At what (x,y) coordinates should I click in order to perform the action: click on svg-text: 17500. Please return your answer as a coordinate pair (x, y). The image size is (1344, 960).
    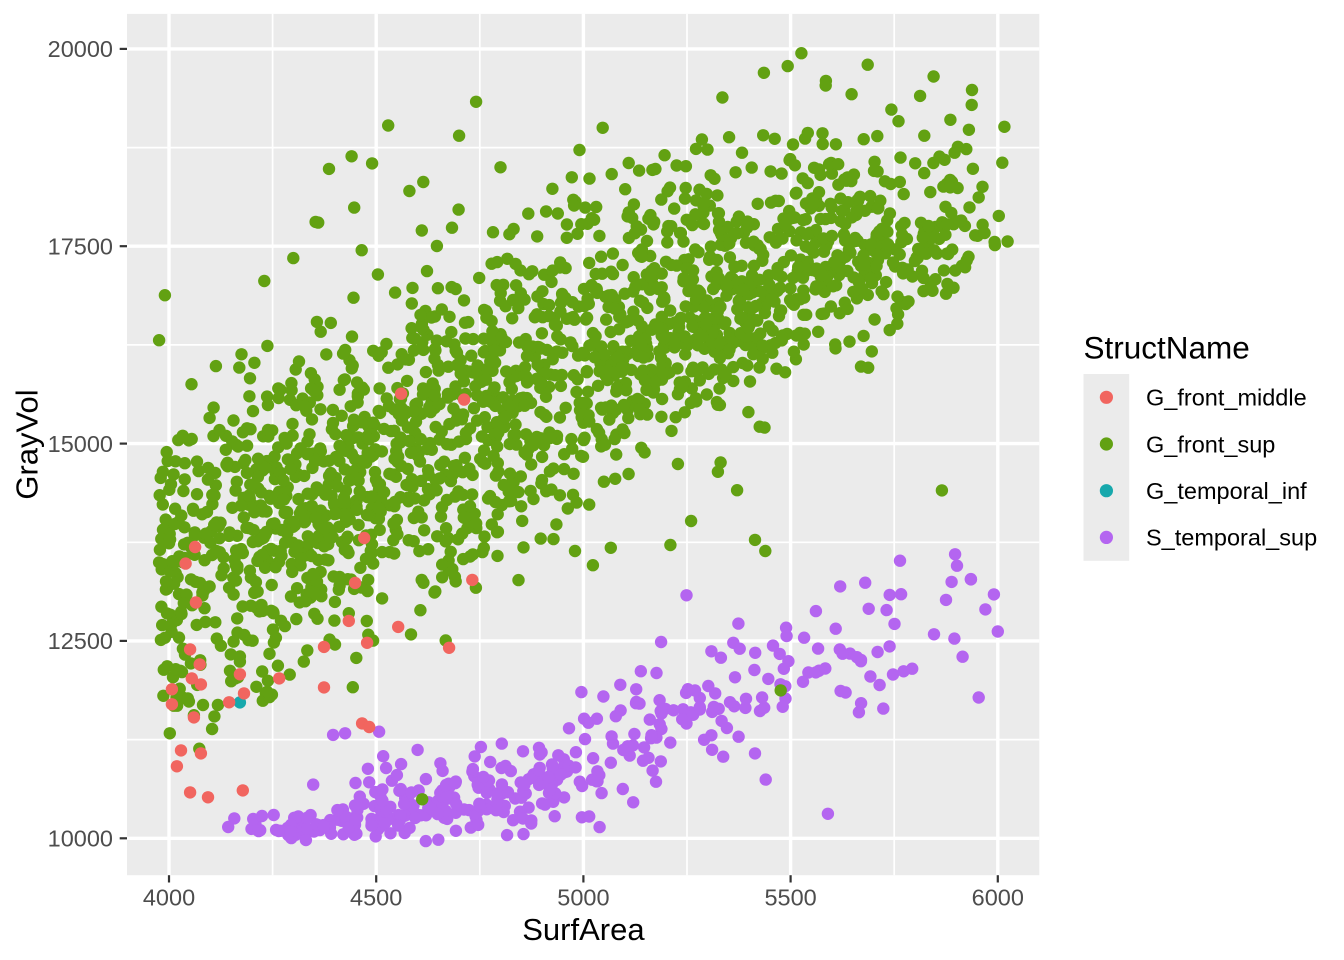
    Looking at the image, I should click on (80, 247).